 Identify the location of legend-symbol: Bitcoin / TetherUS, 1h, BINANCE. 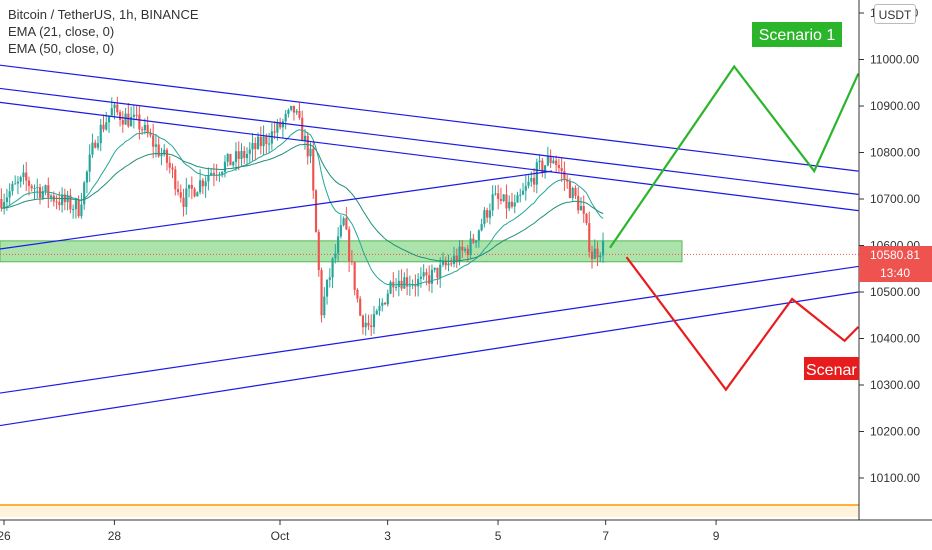
(103, 14).